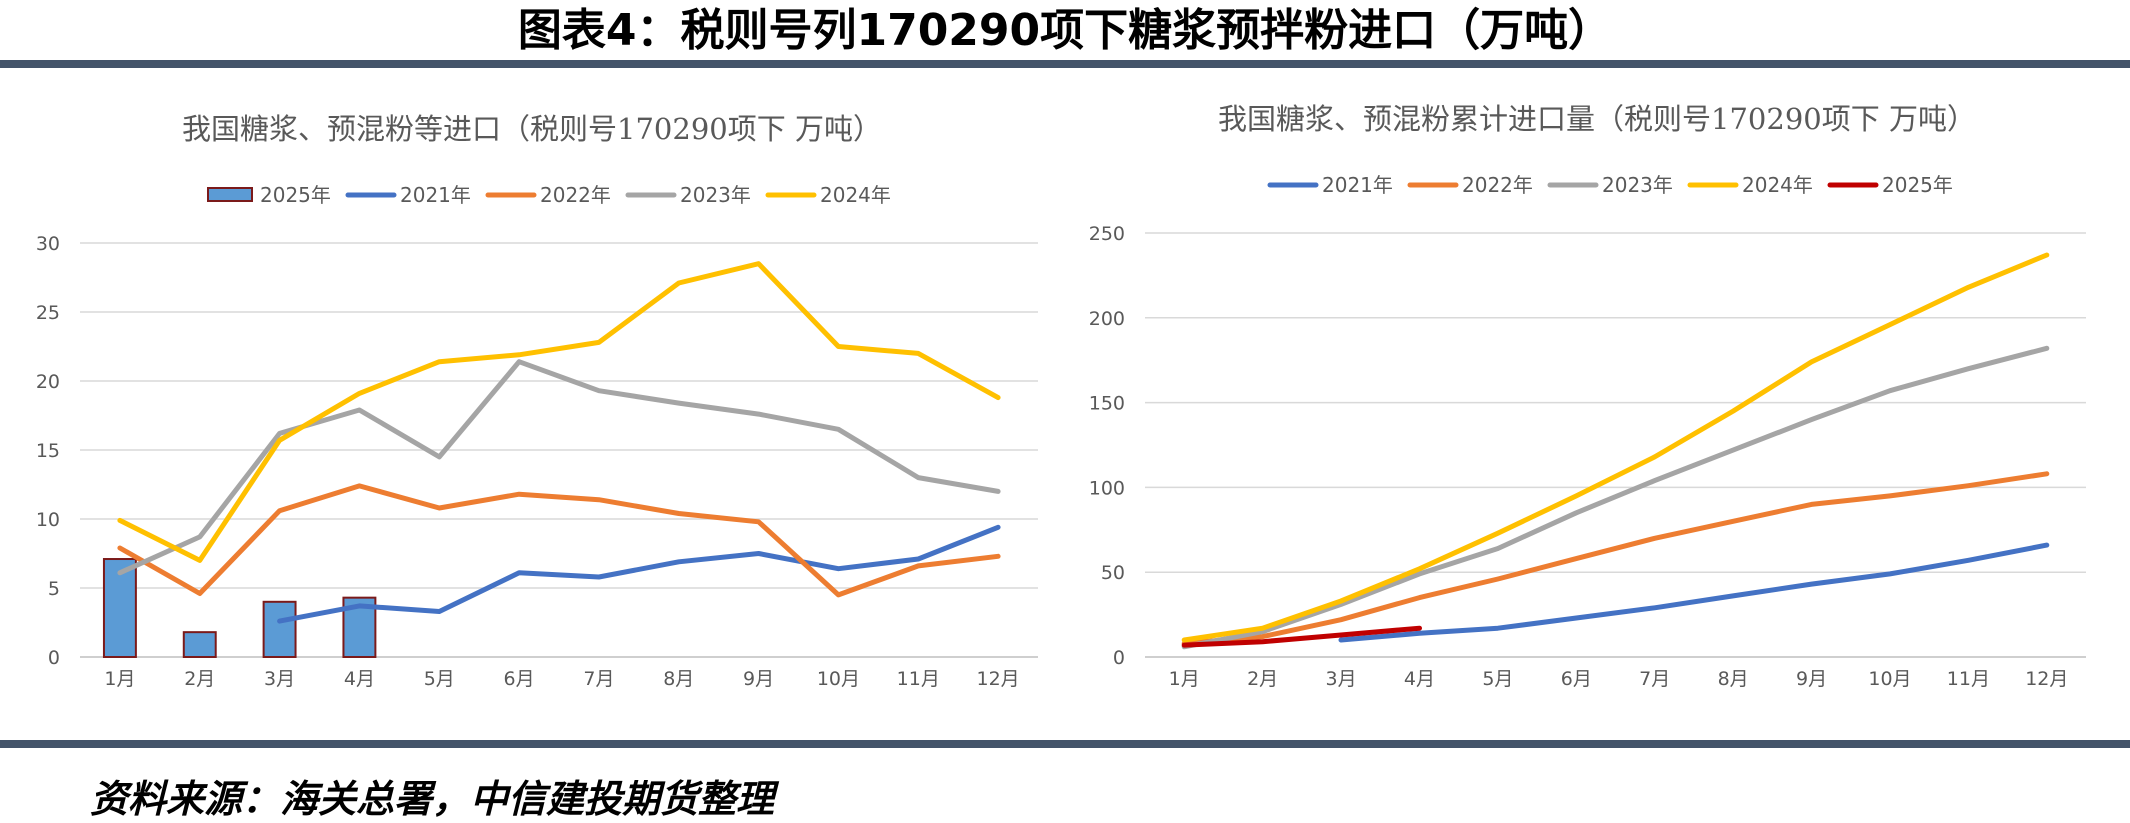 The height and width of the screenshot is (823, 2130). What do you see at coordinates (1107, 319) in the screenshot?
I see `y-tick-label: 200` at bounding box center [1107, 319].